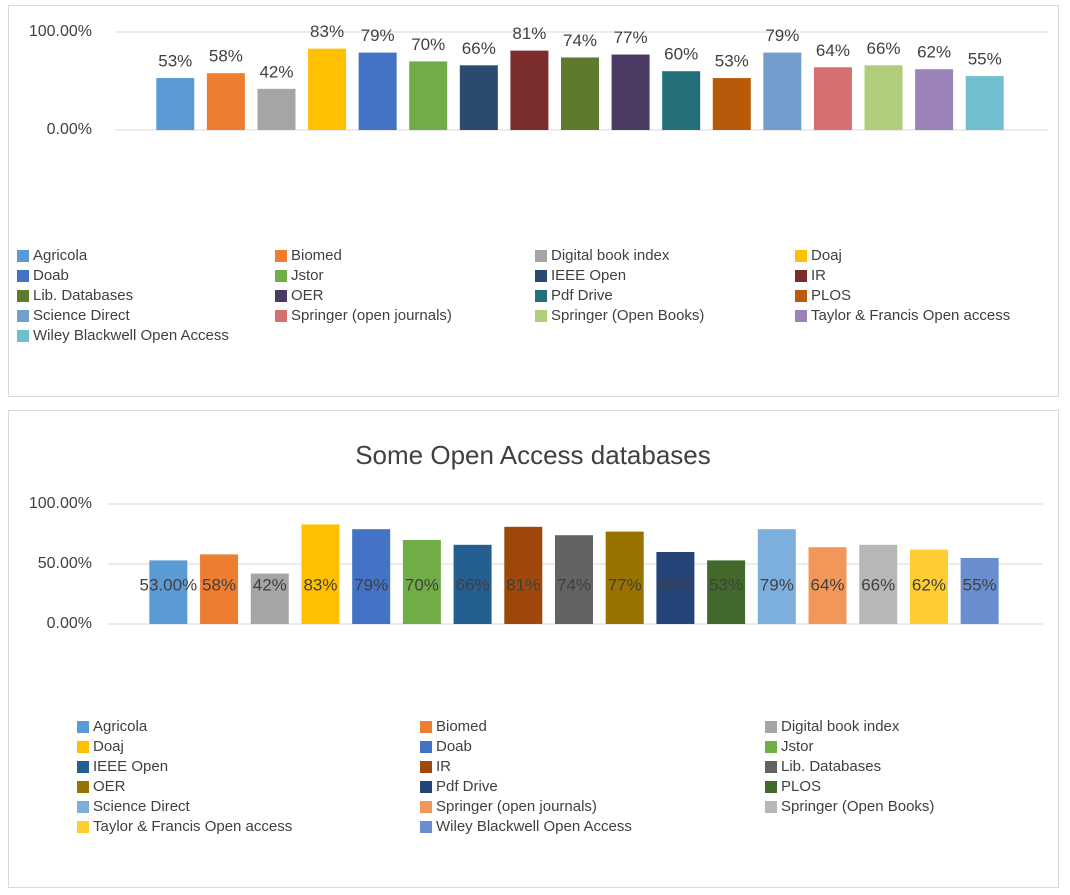  I want to click on data-label: 74%, so click(574, 584).